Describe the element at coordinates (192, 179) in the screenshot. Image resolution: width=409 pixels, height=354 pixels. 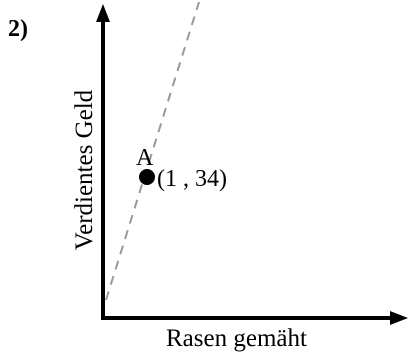
I see `point-a-coordinates: (1 , 34)` at that location.